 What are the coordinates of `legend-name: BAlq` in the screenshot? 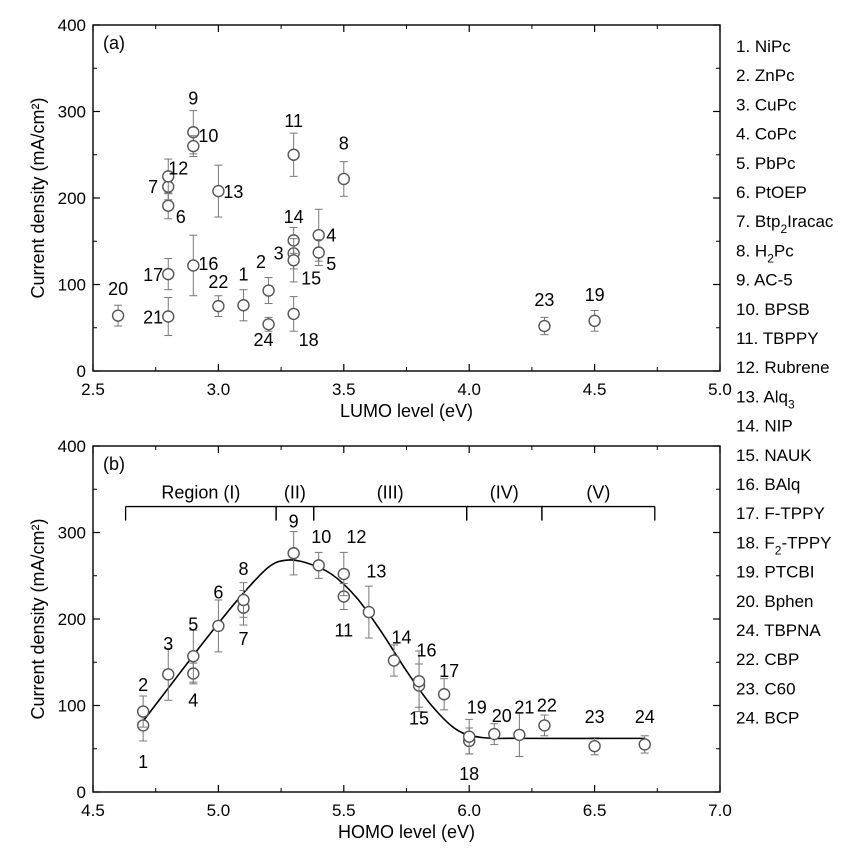 It's located at (782, 484).